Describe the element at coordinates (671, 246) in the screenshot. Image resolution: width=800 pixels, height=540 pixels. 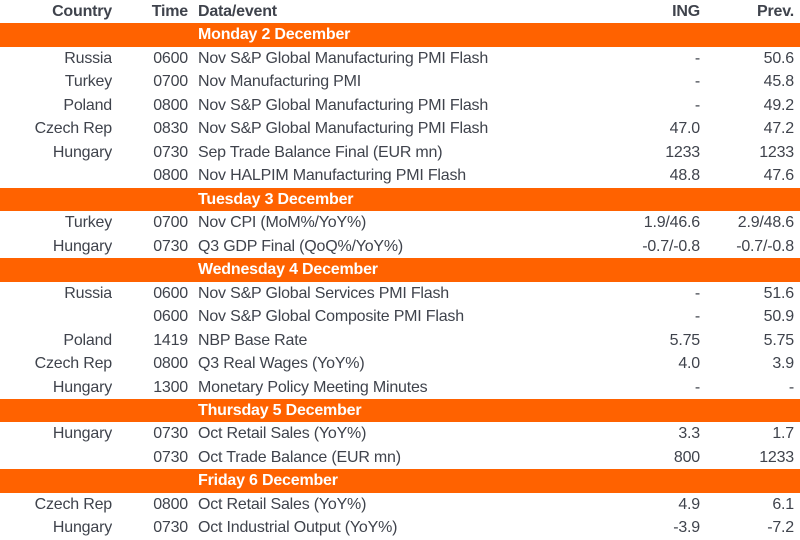
I see `ing-value-cell: -0.7/-0.8` at that location.